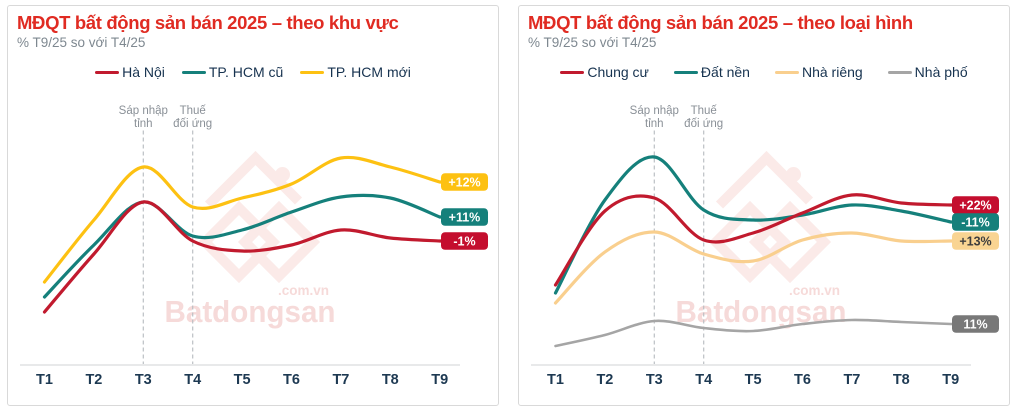 This screenshot has height=410, width=1020. What do you see at coordinates (369, 72) in the screenshot?
I see `legend-label: TP. HCM mới` at bounding box center [369, 72].